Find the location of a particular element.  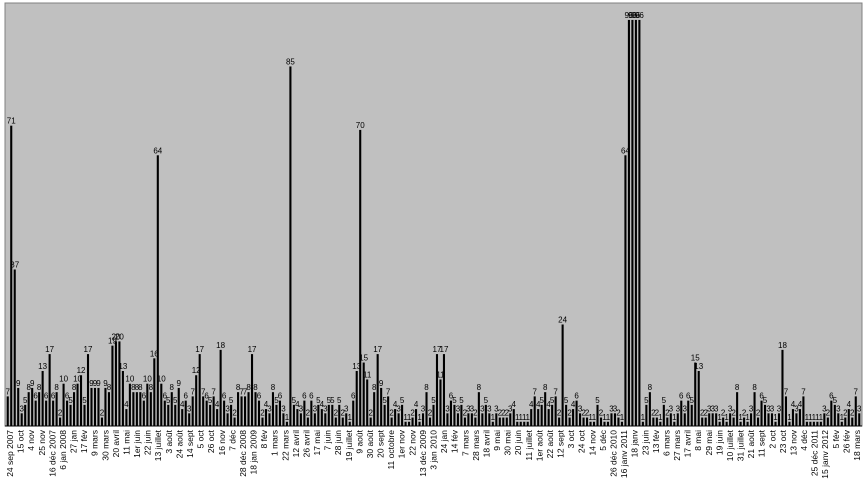

data-label: 16 is located at coordinates (154, 353).